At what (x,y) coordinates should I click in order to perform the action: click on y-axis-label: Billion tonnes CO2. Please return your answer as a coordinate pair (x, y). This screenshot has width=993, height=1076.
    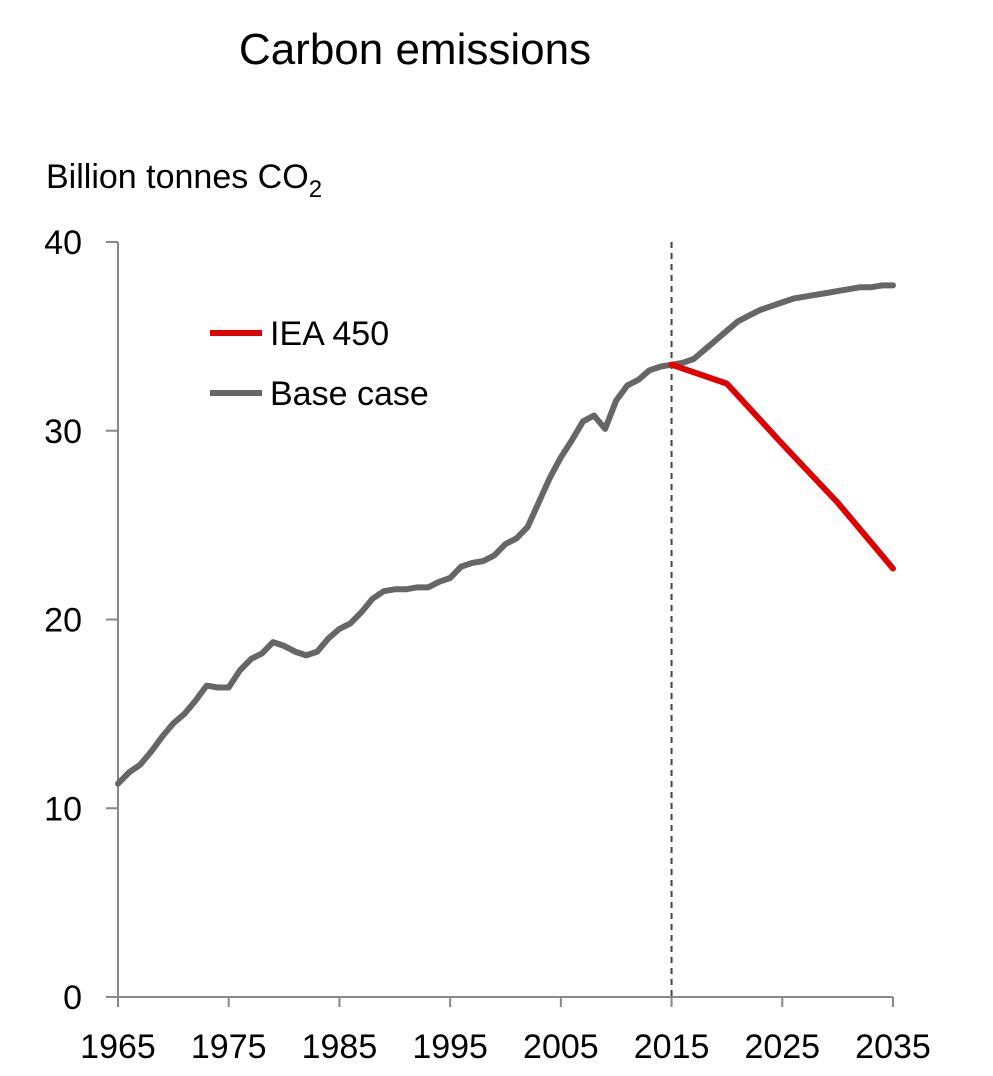
    Looking at the image, I should click on (184, 180).